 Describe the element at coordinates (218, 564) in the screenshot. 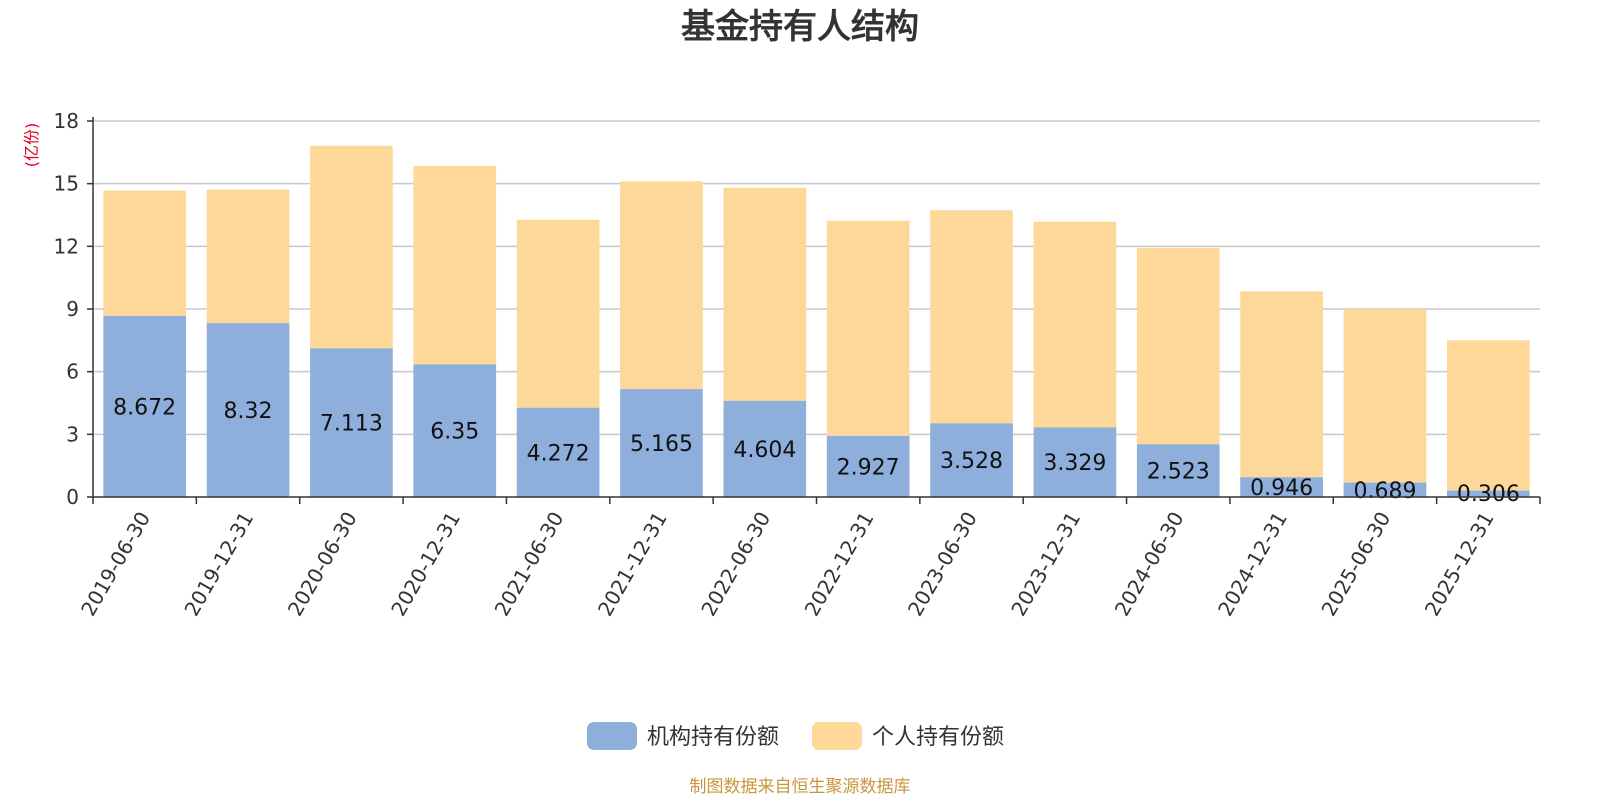

I see `x-tick-label: 2019-12-31` at that location.